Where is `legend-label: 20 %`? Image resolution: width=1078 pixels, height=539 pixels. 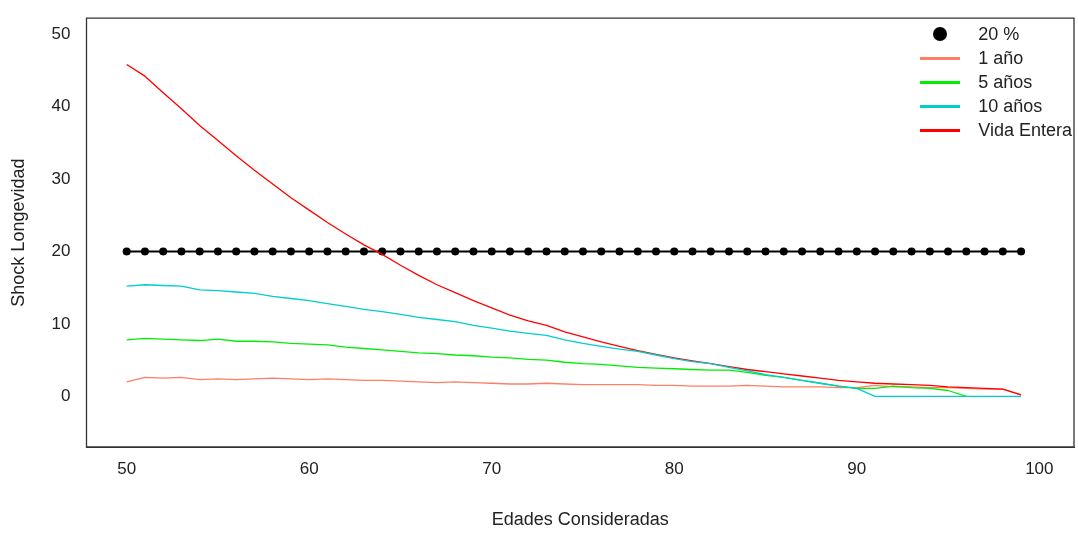
legend-label: 20 % is located at coordinates (999, 34).